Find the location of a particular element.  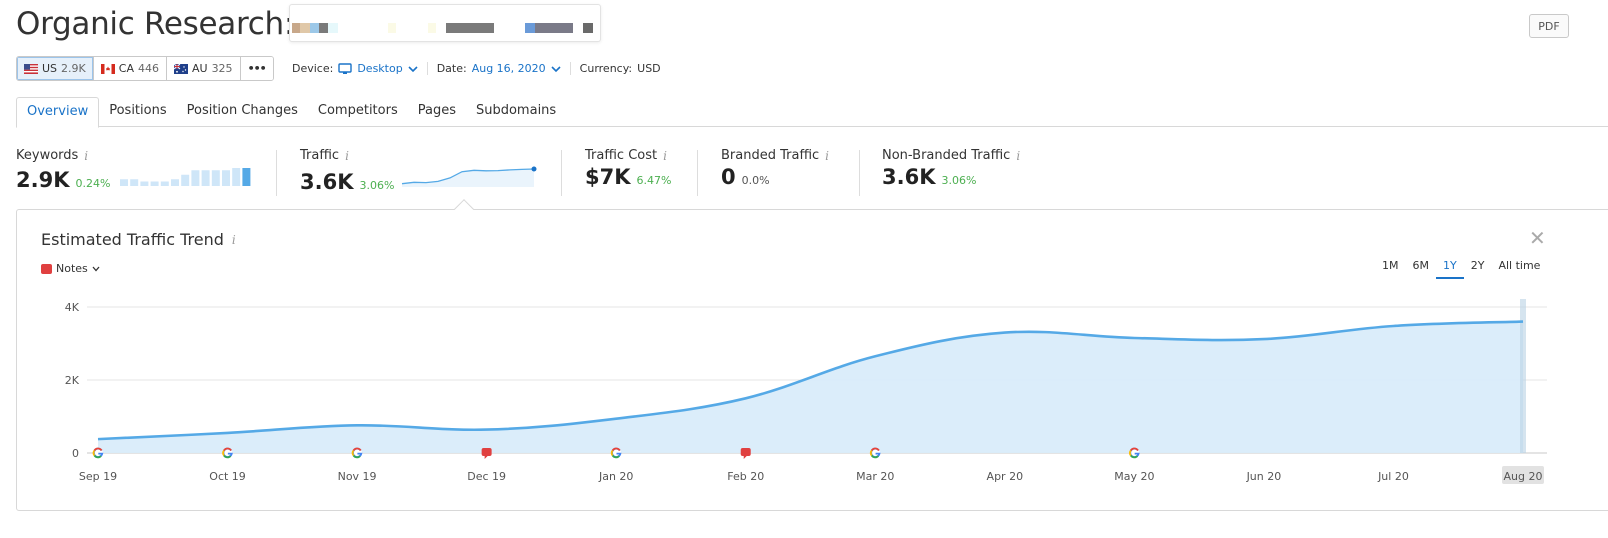

currency-value: USD is located at coordinates (649, 68).